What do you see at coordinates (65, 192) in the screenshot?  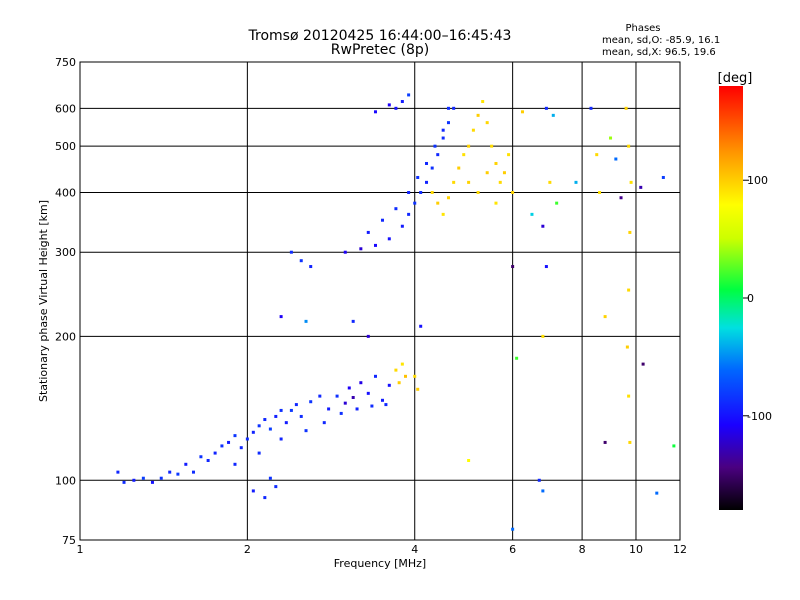 I see `y-tick-label: 400` at bounding box center [65, 192].